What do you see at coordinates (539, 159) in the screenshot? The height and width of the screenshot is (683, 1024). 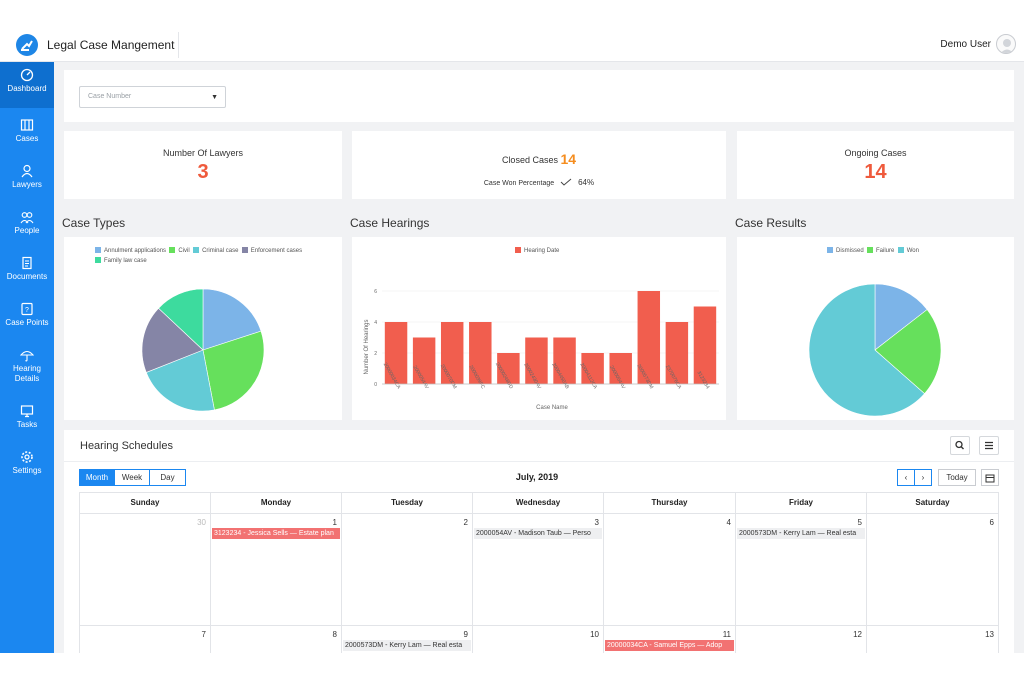 I see `closed-cases-row: Closed Cases 14` at bounding box center [539, 159].